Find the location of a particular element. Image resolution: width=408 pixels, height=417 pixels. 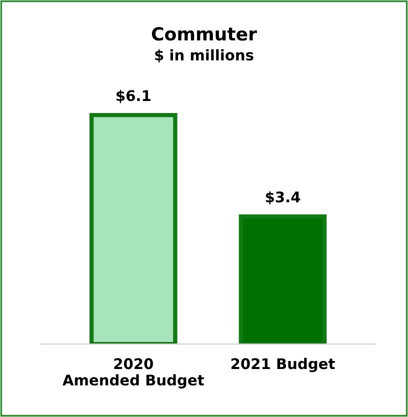

chart-title: Commuter is located at coordinates (204, 34).